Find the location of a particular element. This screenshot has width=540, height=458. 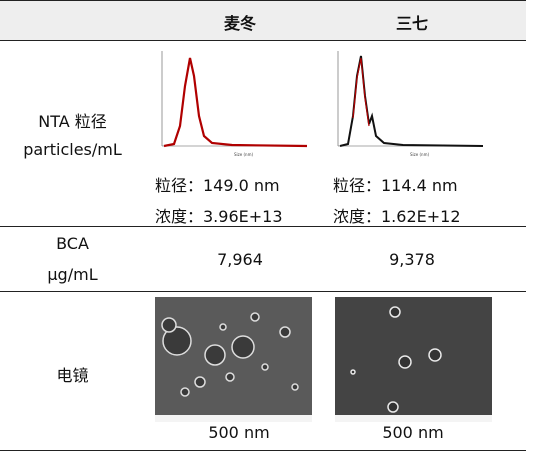

row-label: particles/mL is located at coordinates (72, 149).